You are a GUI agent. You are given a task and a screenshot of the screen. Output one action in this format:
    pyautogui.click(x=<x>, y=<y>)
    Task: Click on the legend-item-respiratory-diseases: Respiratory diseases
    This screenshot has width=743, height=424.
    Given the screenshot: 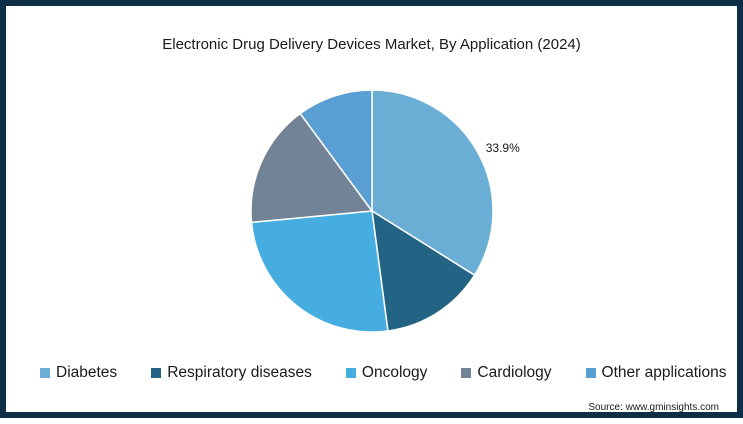 What is the action you would take?
    pyautogui.click(x=231, y=373)
    